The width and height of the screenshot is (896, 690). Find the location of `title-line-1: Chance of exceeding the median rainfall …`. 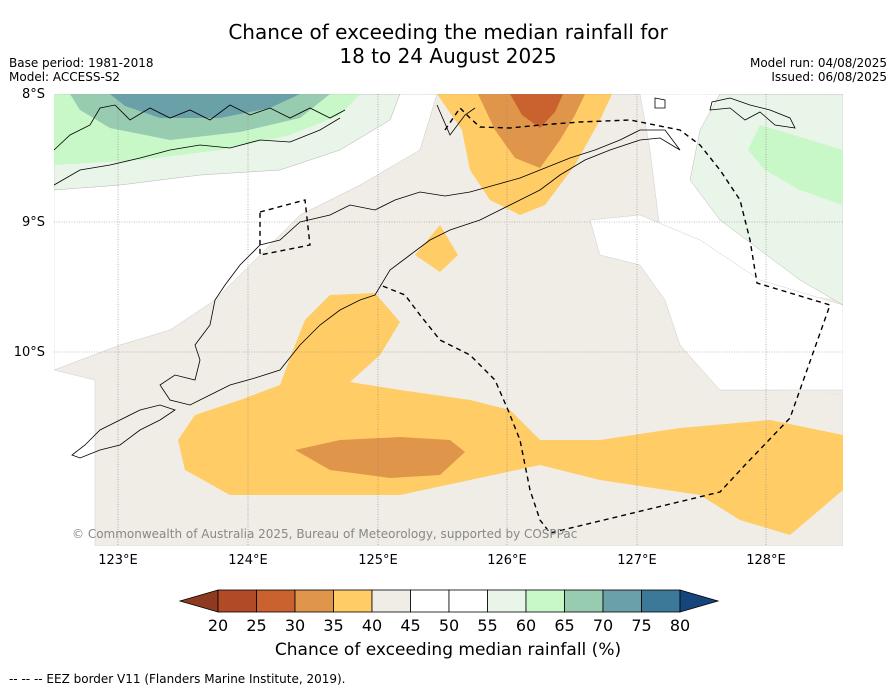

title-line-1: Chance of exceeding the median rainfall … is located at coordinates (448, 32).